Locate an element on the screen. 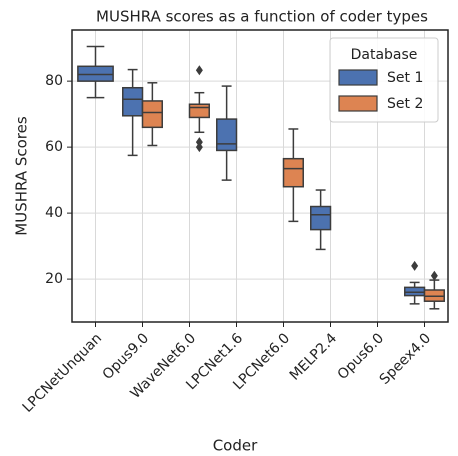 This screenshot has width=458, height=456. legend-title: Database is located at coordinates (384, 55).